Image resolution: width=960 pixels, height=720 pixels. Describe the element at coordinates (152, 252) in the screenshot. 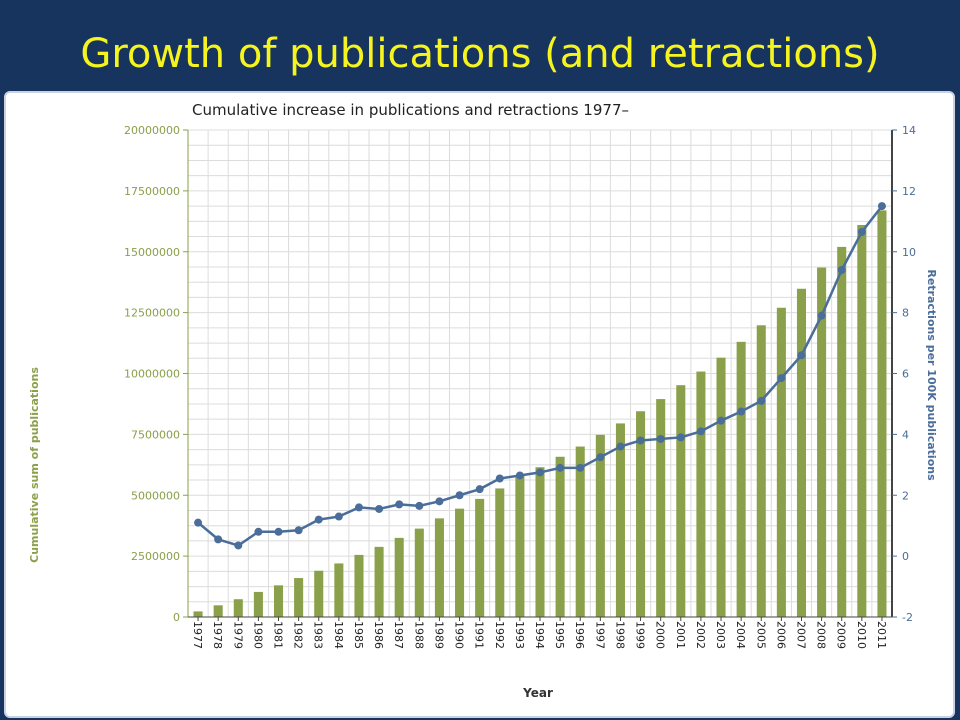

I see `y-tick-label-left: 15000000` at that location.